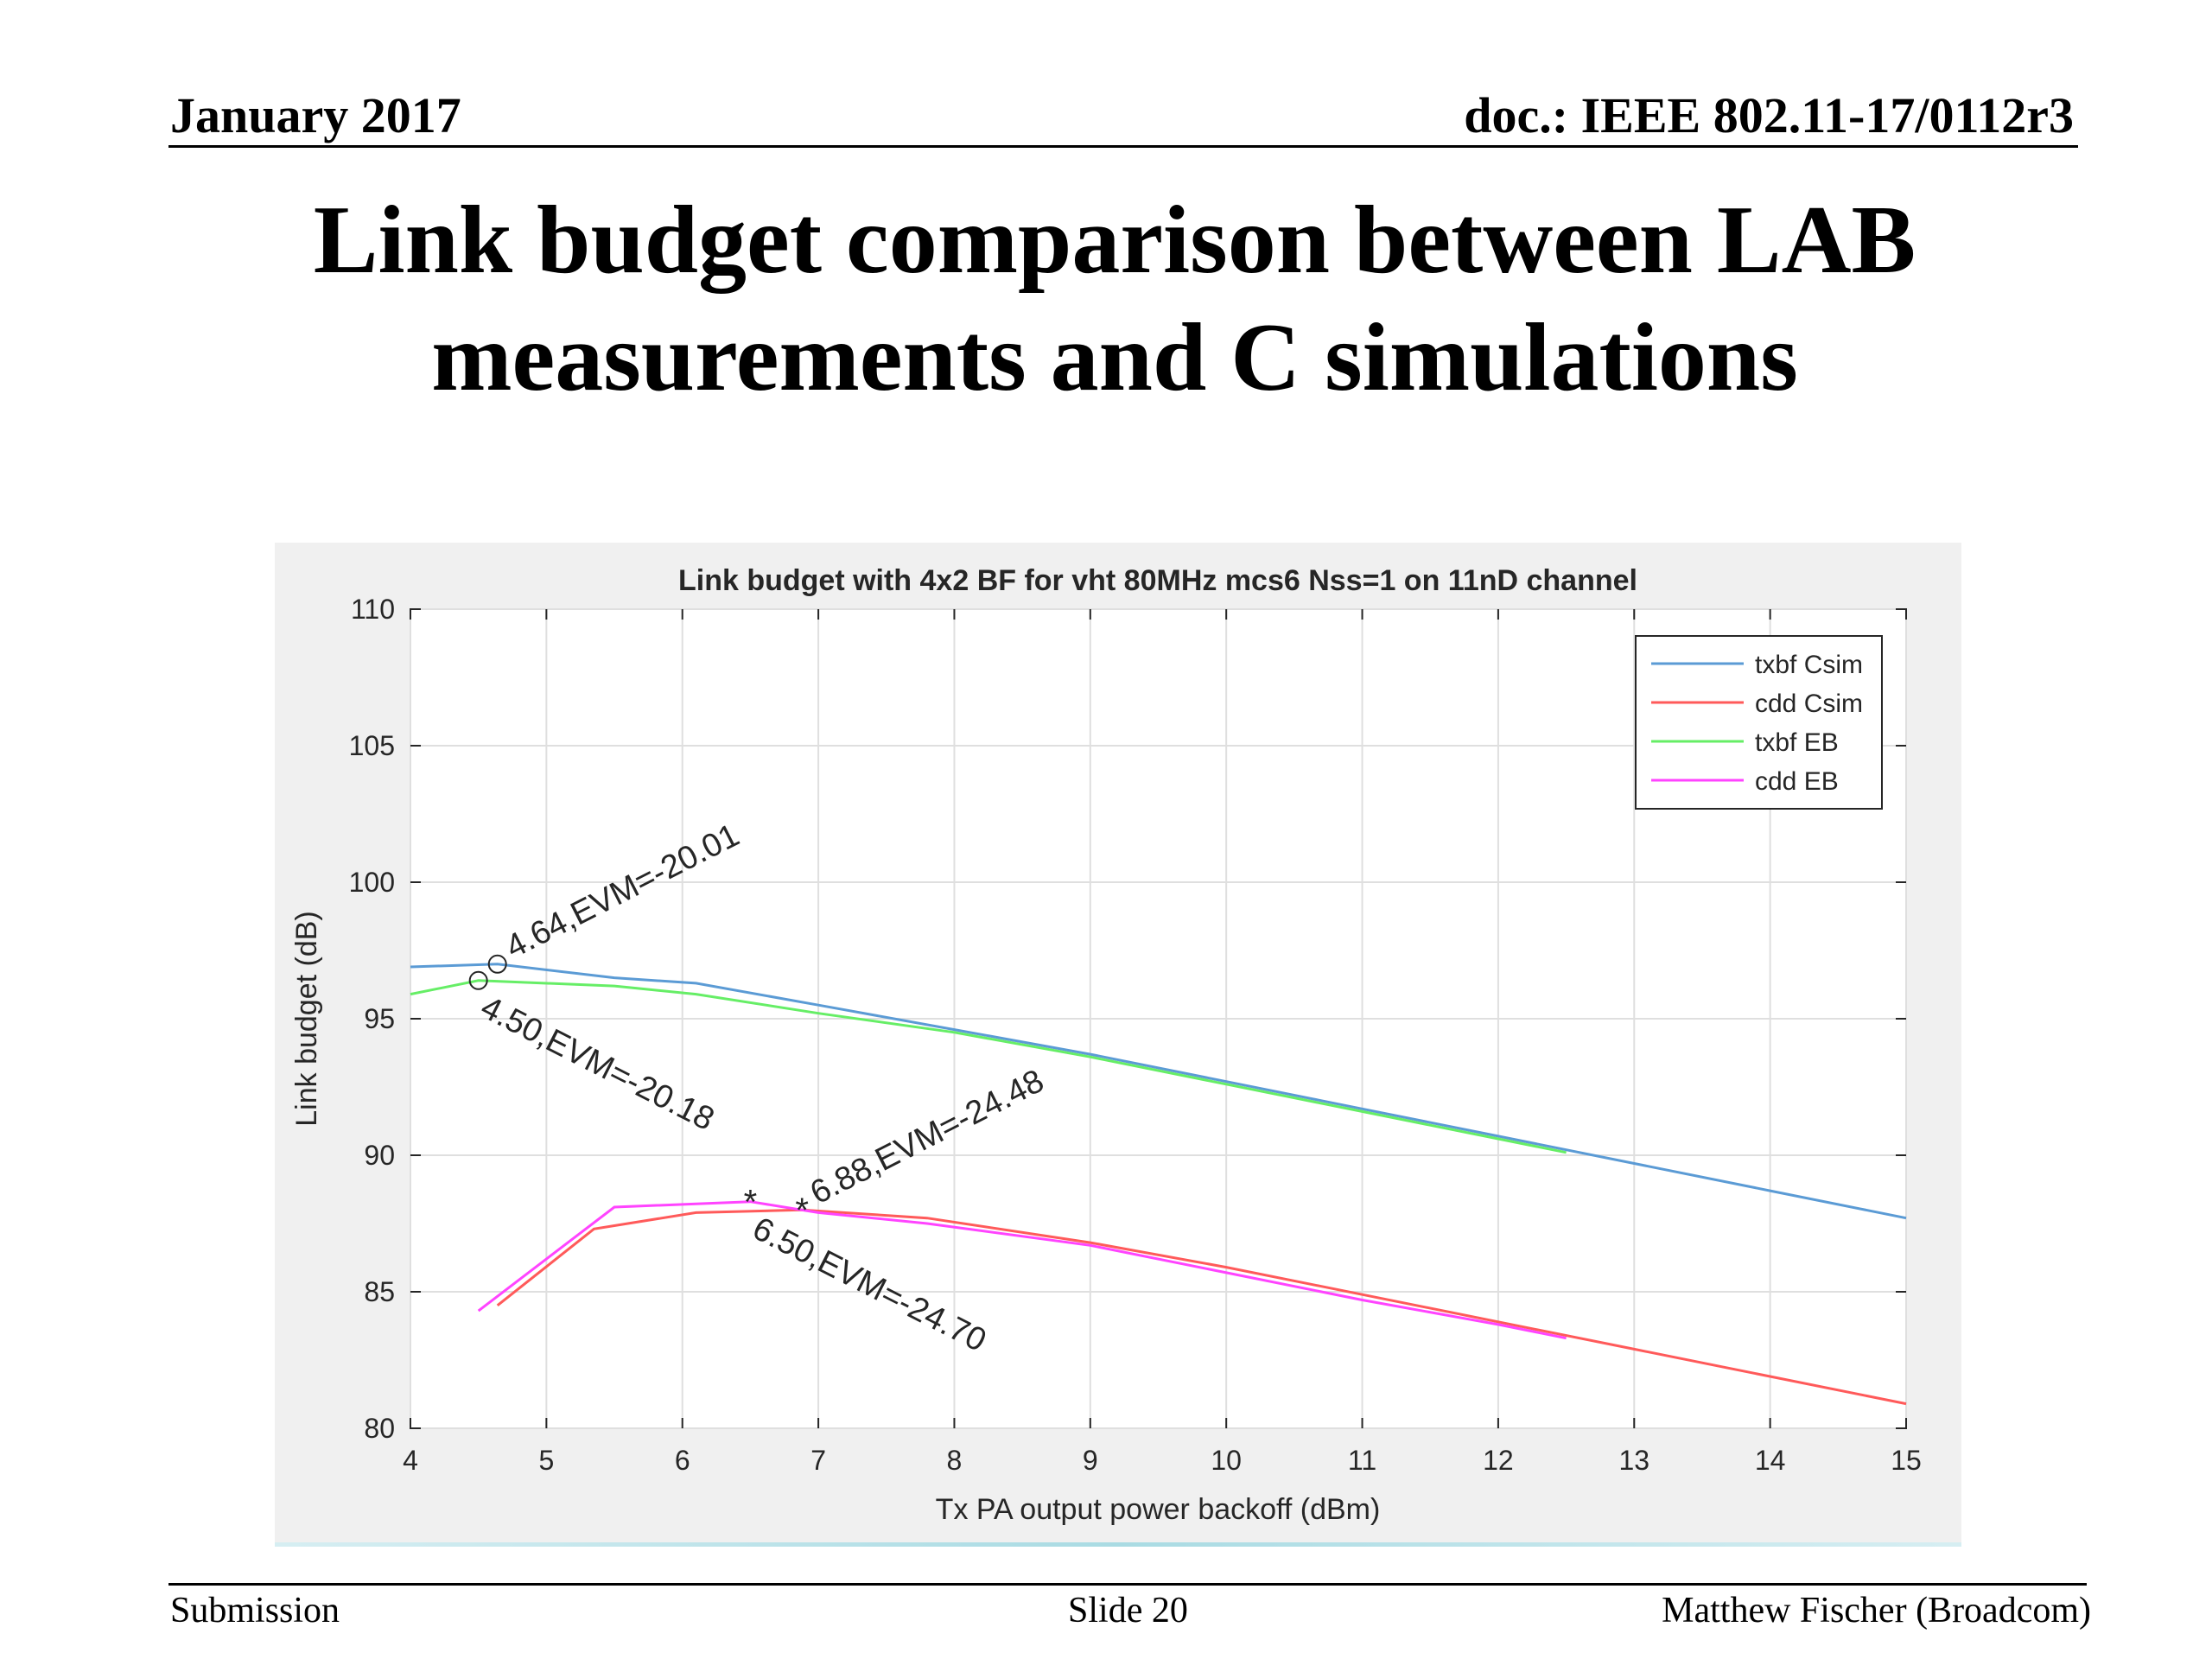 This screenshot has width=2212, height=1659. I want to click on y-tick-label: 105, so click(372, 745).